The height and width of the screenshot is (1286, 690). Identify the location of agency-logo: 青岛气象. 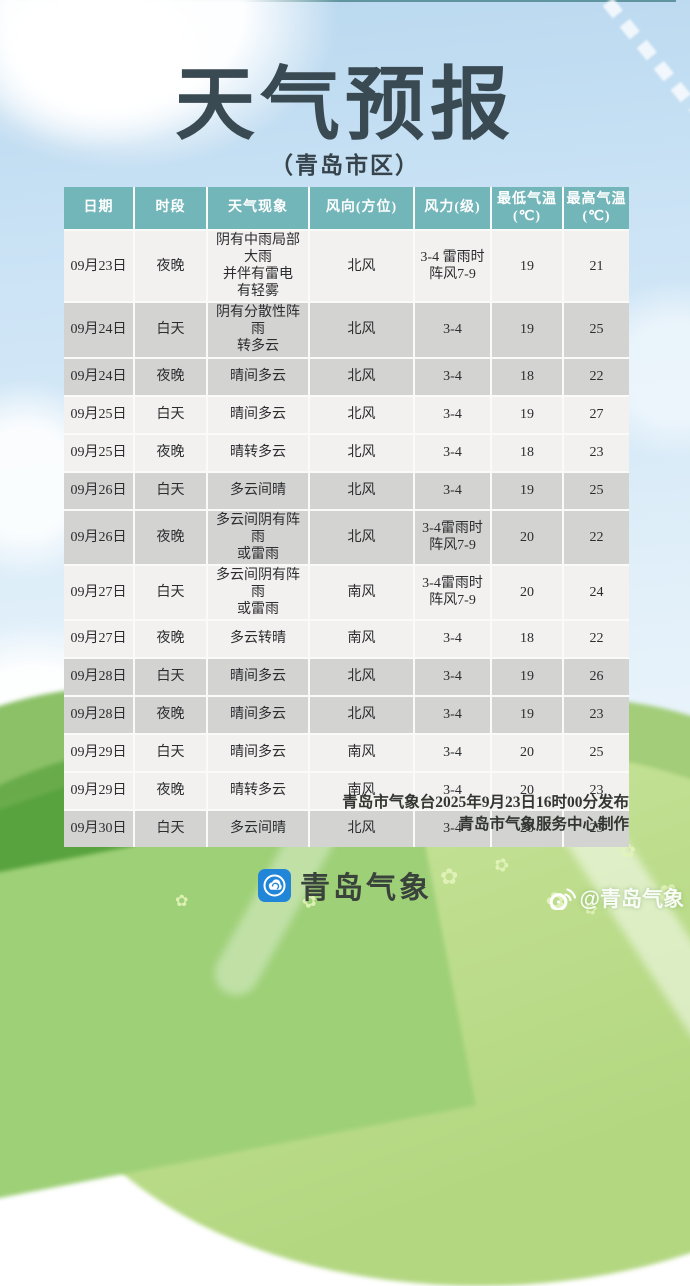
(345, 885).